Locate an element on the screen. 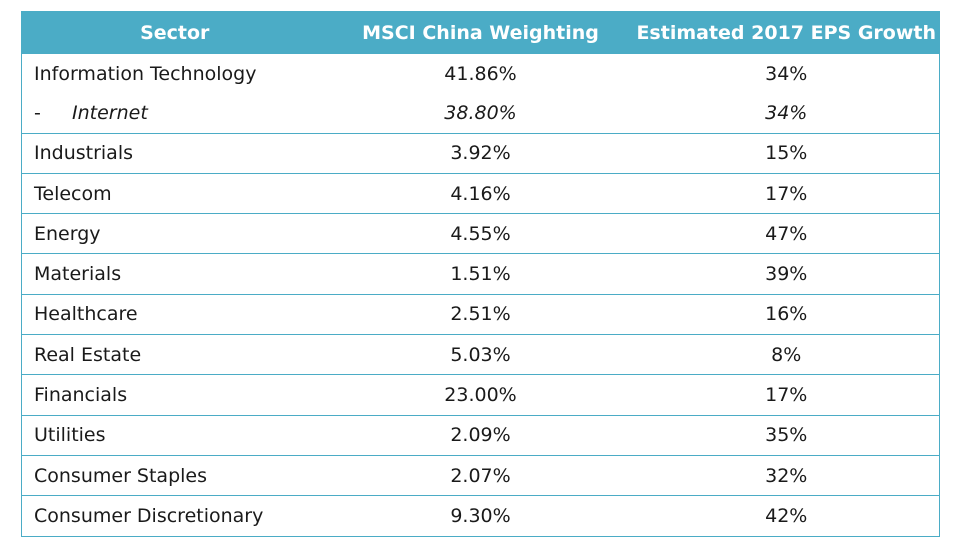 Image resolution: width=960 pixels, height=541 pixels. table-row: Consumer Discretionary 9.30% 42% is located at coordinates (480, 516).